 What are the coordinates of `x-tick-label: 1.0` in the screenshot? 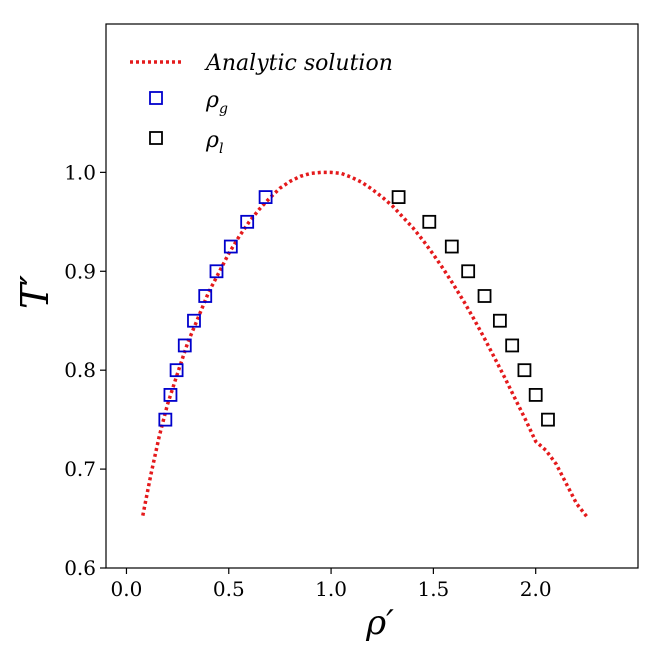 It's located at (331, 589).